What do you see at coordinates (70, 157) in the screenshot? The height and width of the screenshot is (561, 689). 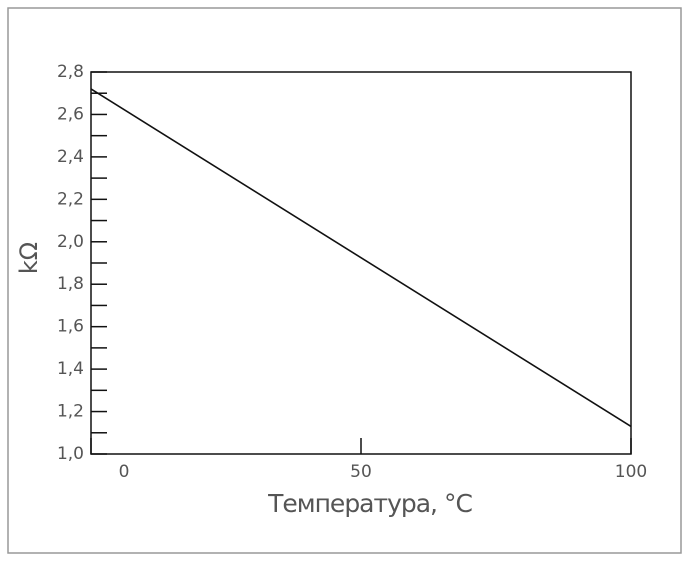 I see `y-tick-label: 2,4` at bounding box center [70, 157].